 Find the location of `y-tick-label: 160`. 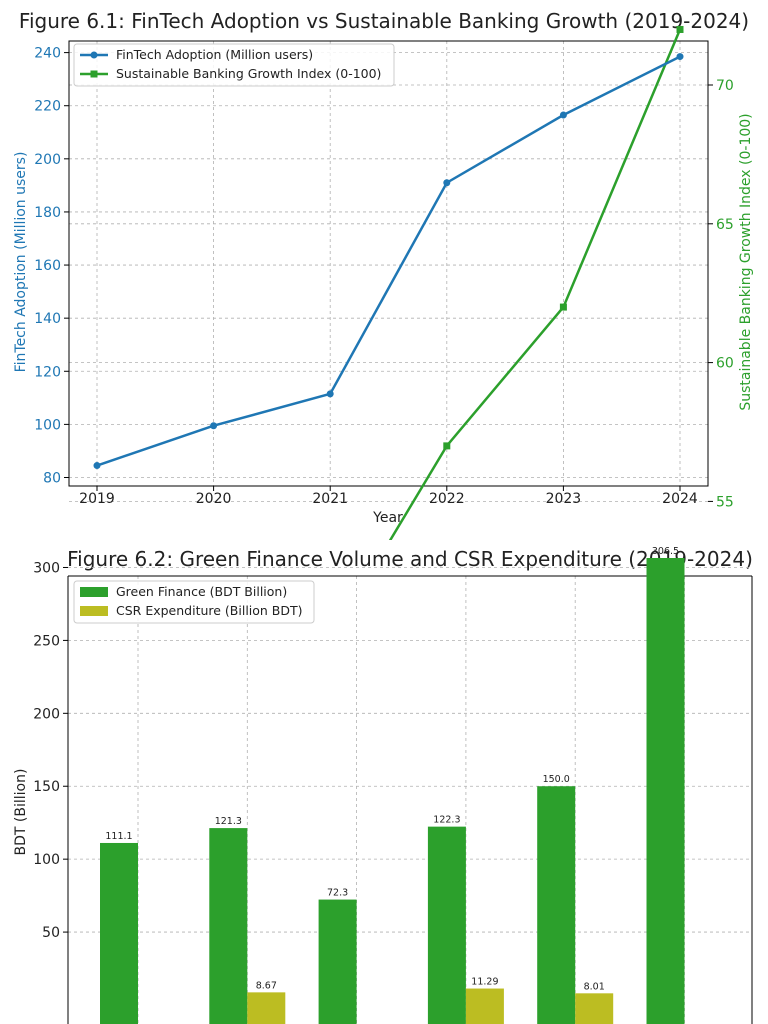

y-tick-label: 160 is located at coordinates (47, 266).